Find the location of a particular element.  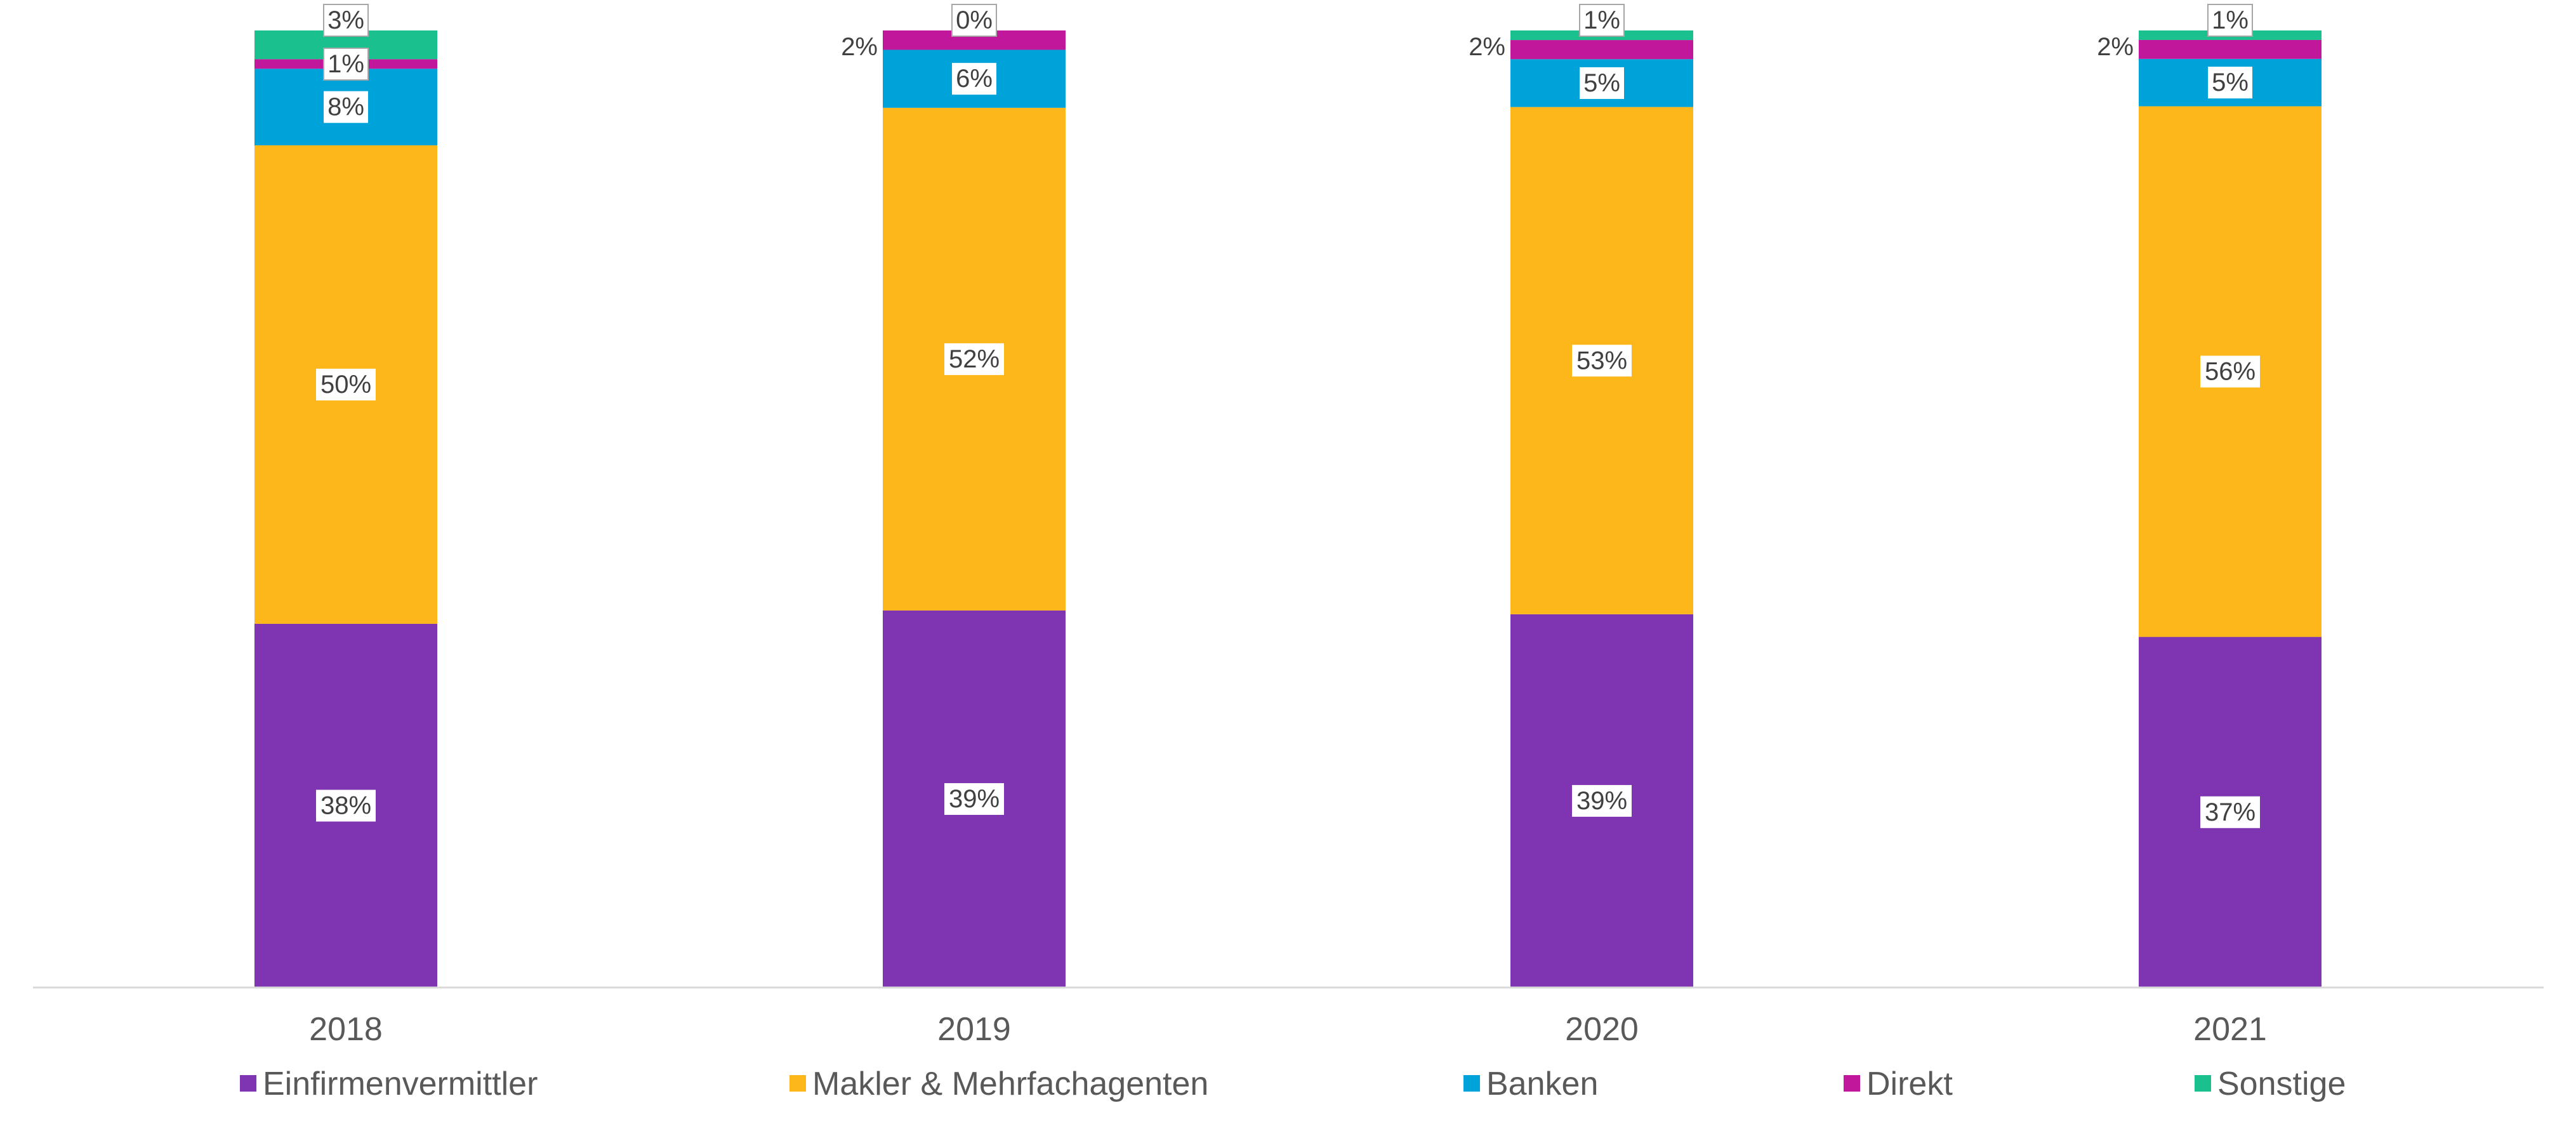

bar-segment-direkt-2020 is located at coordinates (1601, 50).